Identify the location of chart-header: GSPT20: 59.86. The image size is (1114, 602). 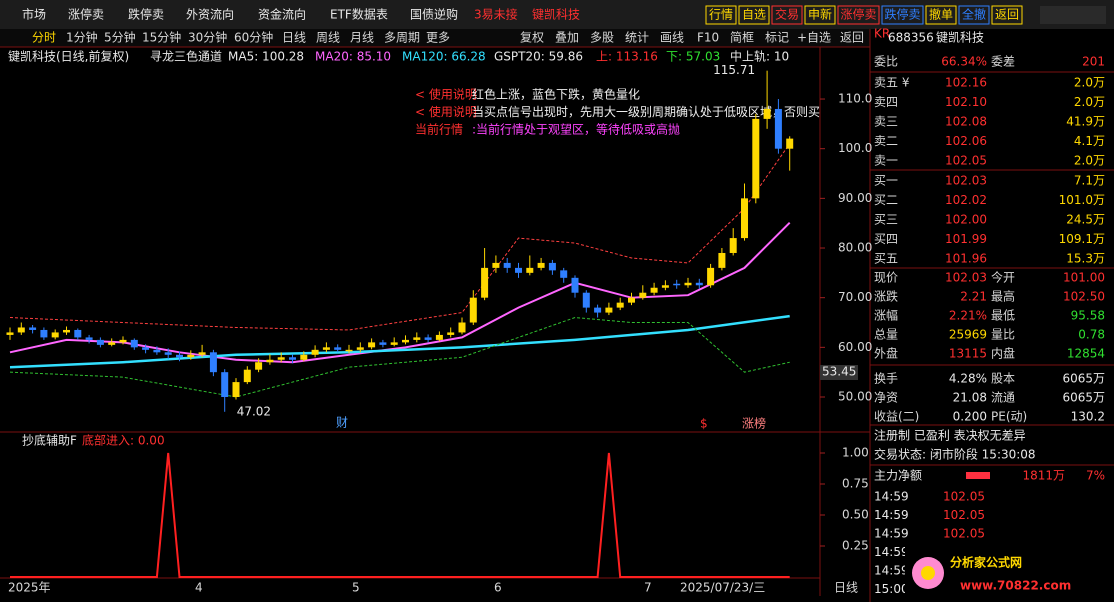
(538, 57).